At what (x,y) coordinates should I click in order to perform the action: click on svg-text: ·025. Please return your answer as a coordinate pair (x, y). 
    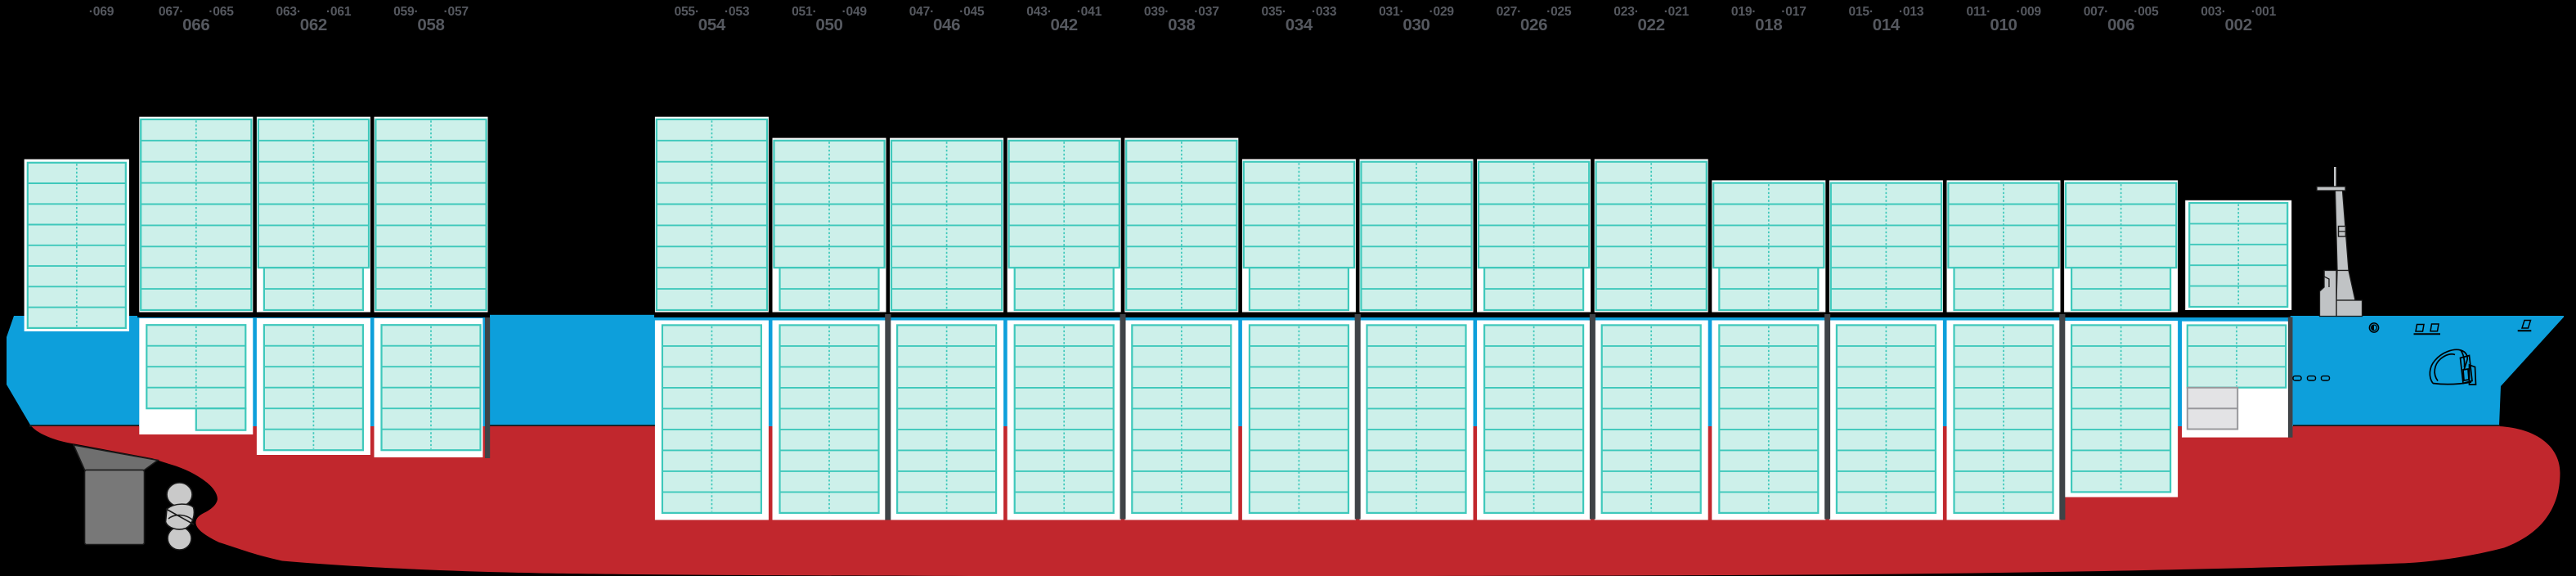
    Looking at the image, I should click on (1559, 12).